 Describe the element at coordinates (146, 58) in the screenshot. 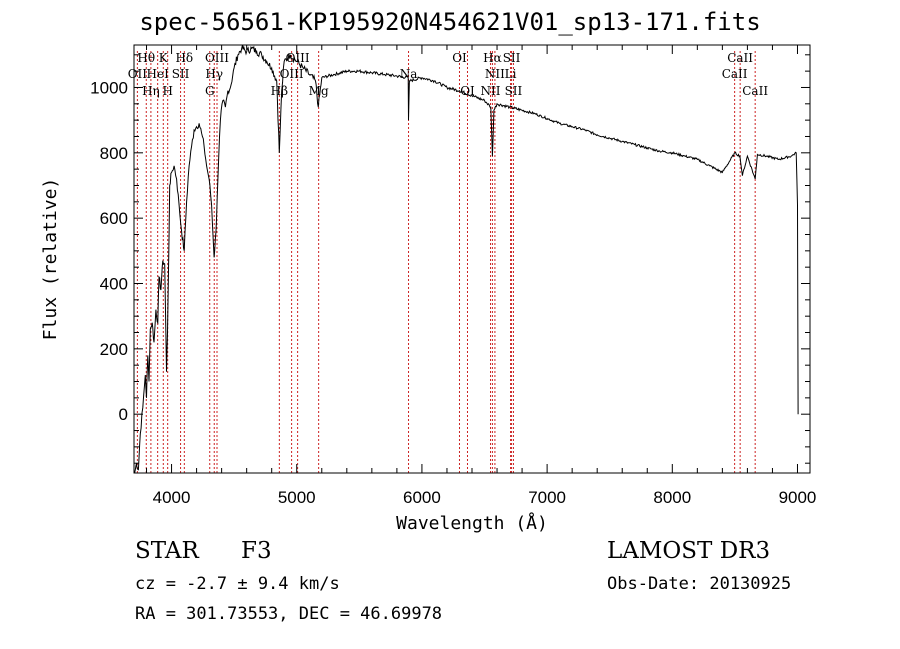

I see `line-label: Hθ` at that location.